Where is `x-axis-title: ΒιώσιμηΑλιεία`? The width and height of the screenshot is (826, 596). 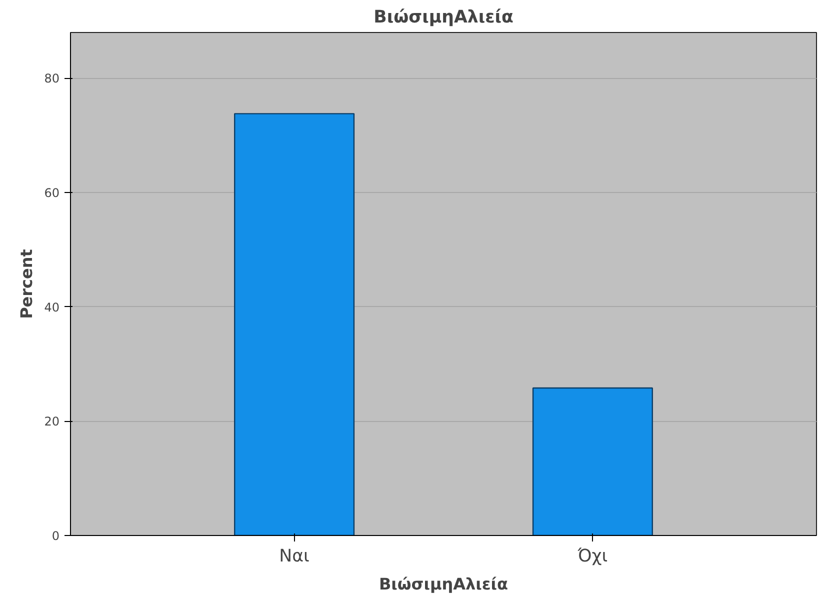 x-axis-title: ΒιώσιμηΑλιεία is located at coordinates (443, 584).